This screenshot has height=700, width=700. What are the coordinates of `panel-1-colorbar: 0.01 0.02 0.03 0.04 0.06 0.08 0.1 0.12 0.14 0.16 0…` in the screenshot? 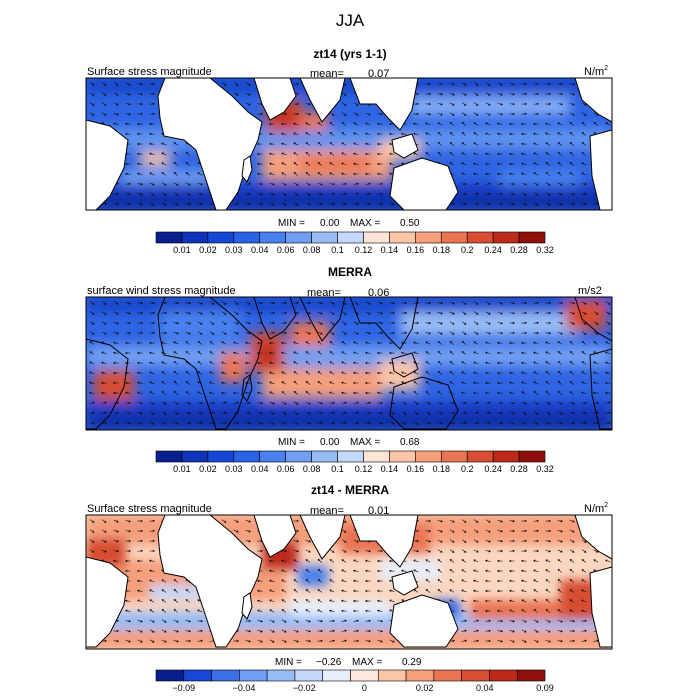 It's located at (354, 243).